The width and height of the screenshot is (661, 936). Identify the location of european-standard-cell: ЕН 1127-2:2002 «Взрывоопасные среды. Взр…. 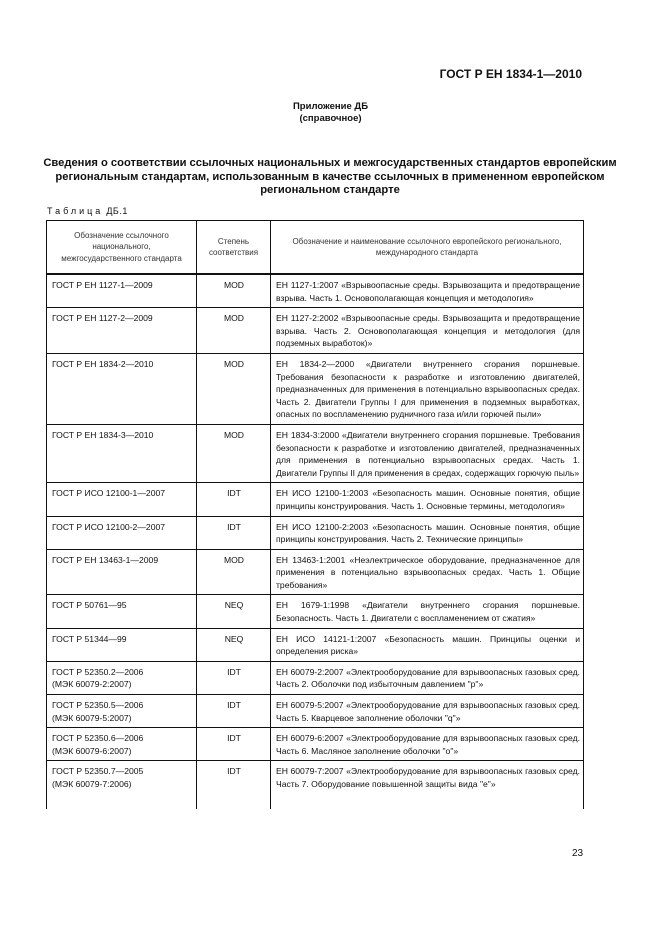
(427, 330).